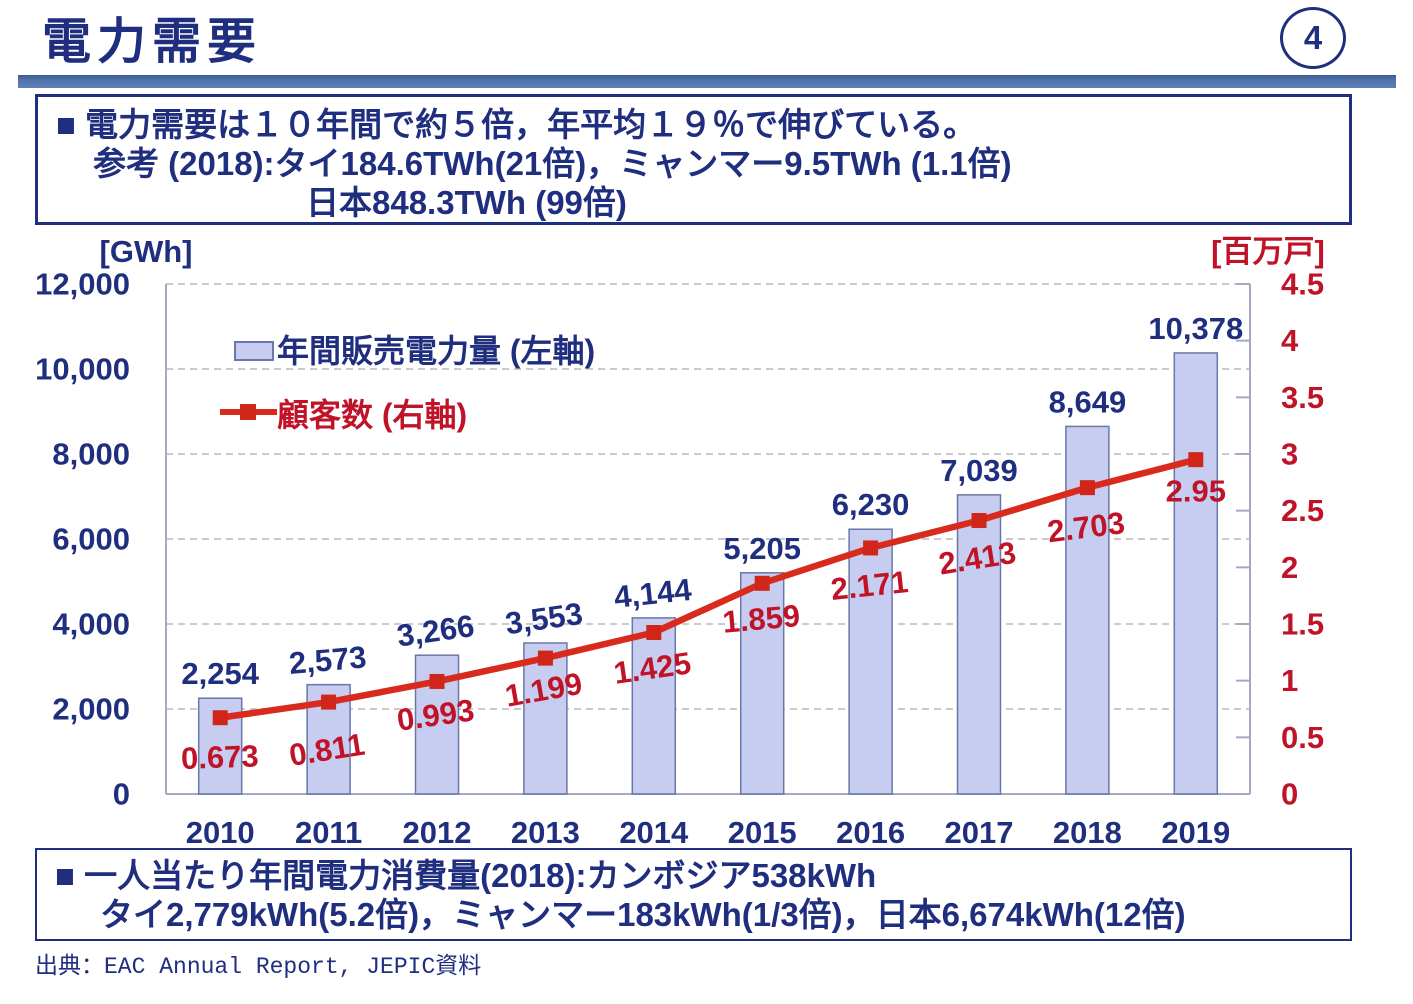 The image size is (1413, 1004). I want to click on line-label-2013: 1.199, so click(543, 690).